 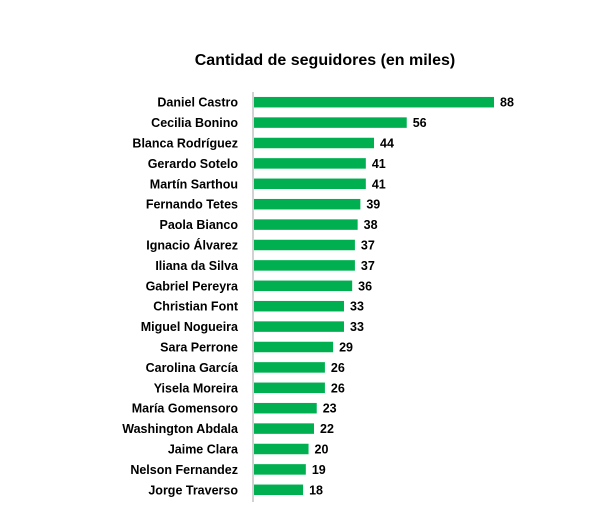 What do you see at coordinates (184, 470) in the screenshot?
I see `category-label: Nelson Fernandez` at bounding box center [184, 470].